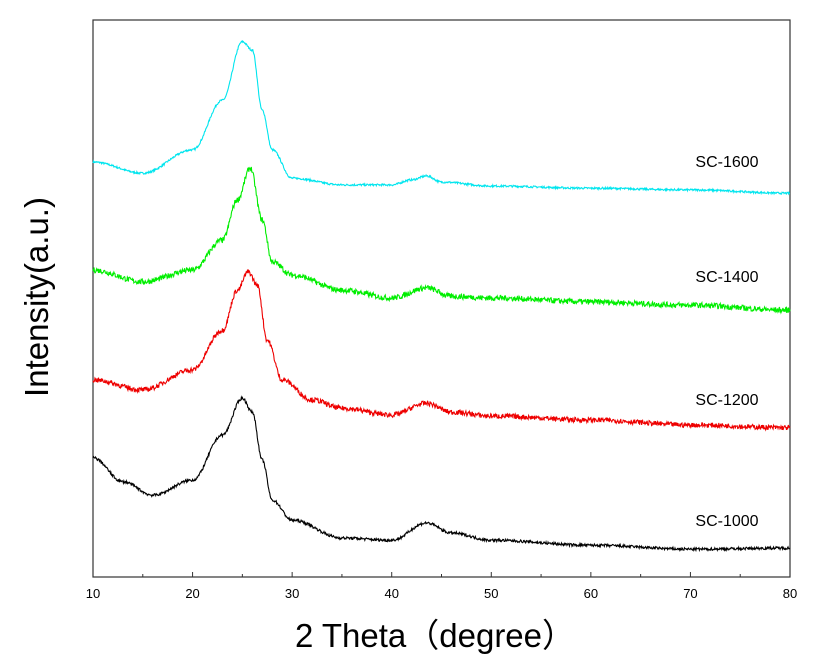  What do you see at coordinates (93, 593) in the screenshot?
I see `x-tick-label: 10` at bounding box center [93, 593].